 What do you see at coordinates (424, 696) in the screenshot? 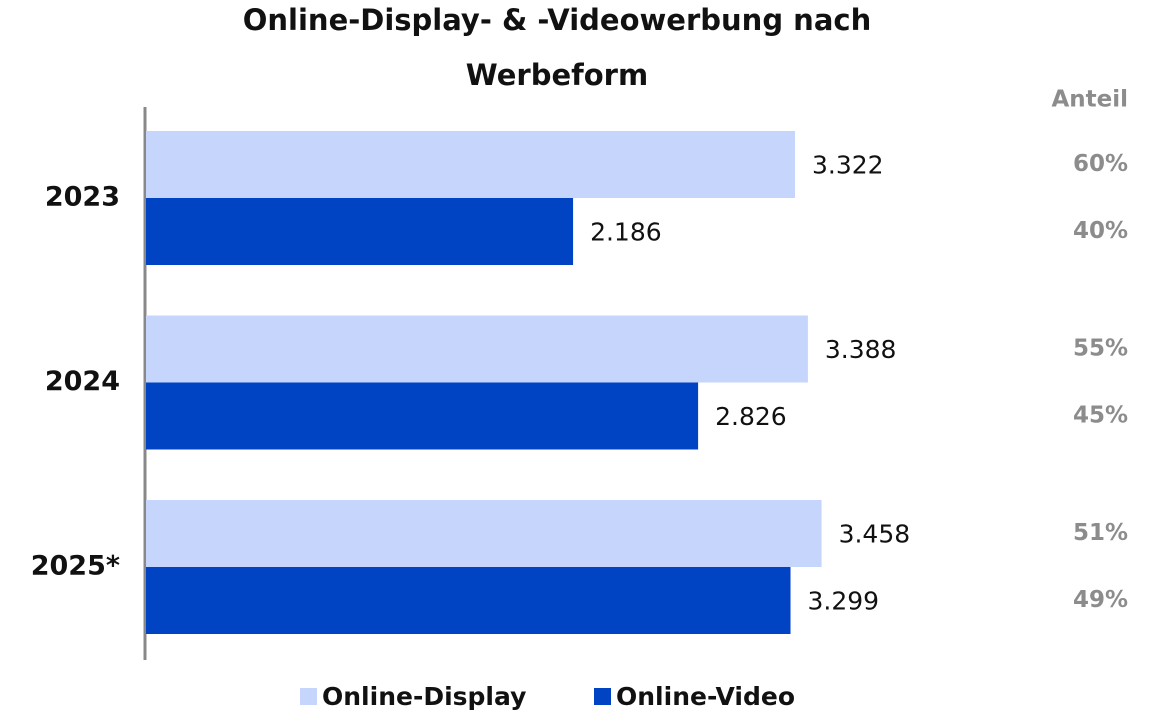
I see `legend-label: Online-Display` at bounding box center [424, 696].